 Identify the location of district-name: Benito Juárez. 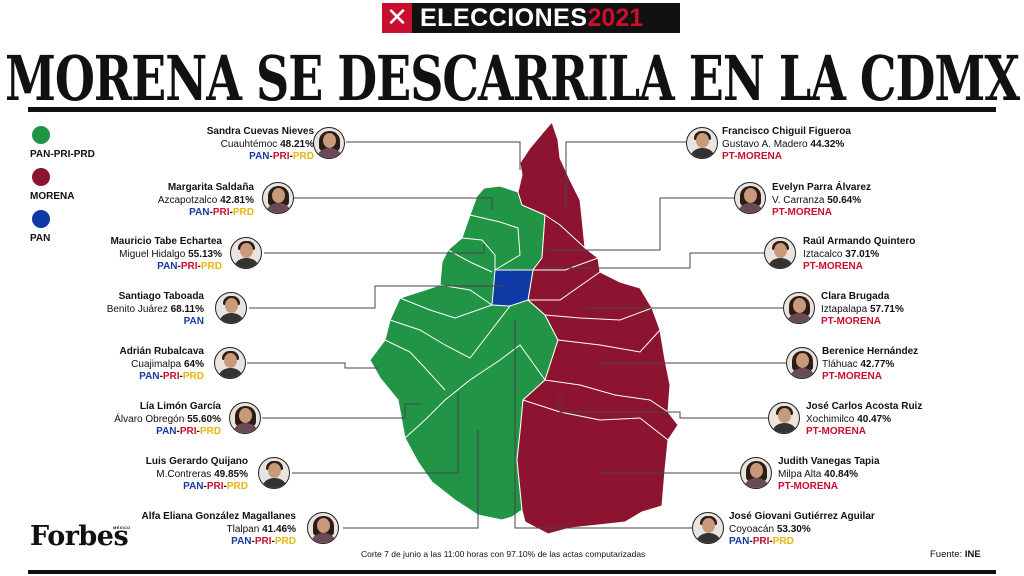
(137, 309).